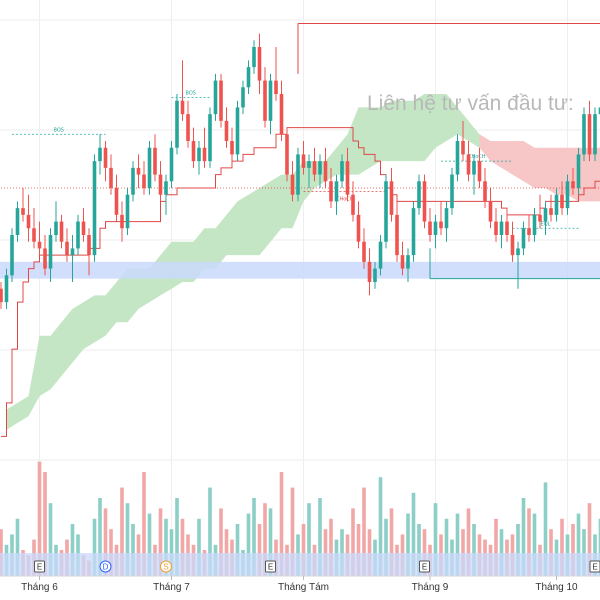  What do you see at coordinates (556, 587) in the screenshot?
I see `time-axis-label: Tháng 10` at bounding box center [556, 587].